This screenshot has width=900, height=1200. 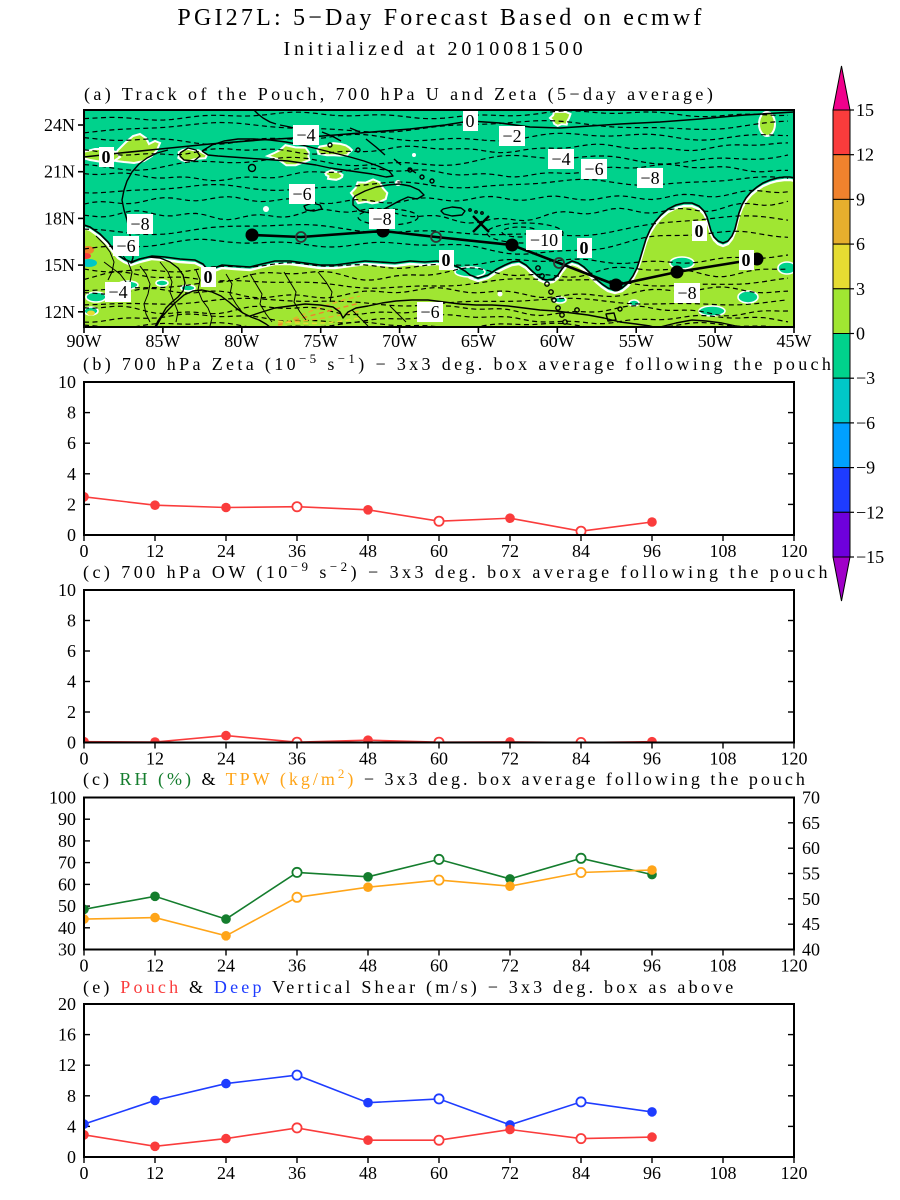 I want to click on svg-text: 65W, so click(x=478, y=341).